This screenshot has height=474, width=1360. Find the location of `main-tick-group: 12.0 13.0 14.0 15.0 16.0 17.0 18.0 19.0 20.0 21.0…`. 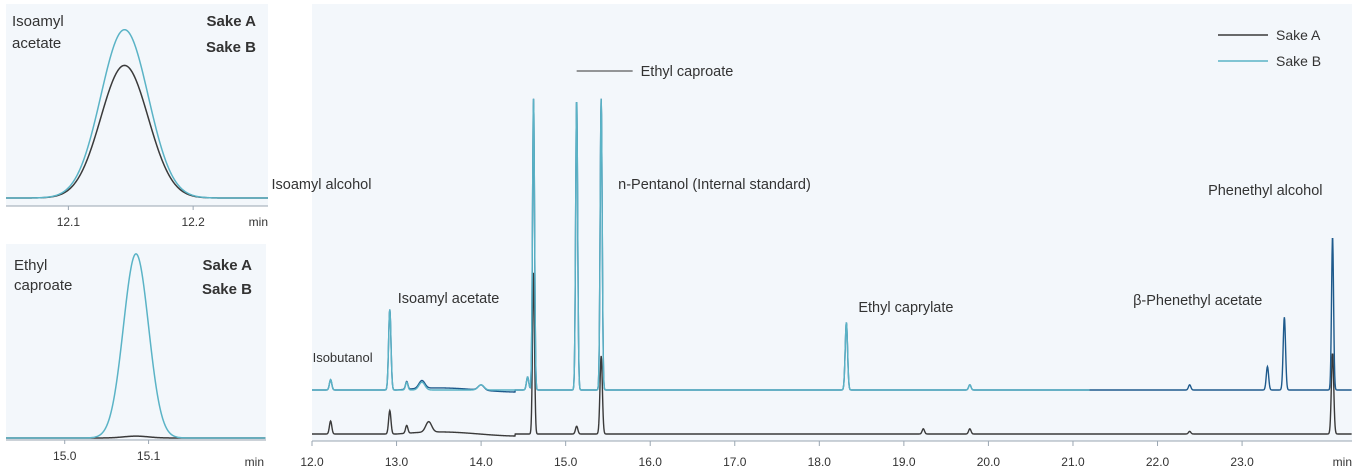

main-tick-group: 12.0 13.0 14.0 15.0 16.0 17.0 18.0 19.0 20.0 21.0… is located at coordinates (777, 455).